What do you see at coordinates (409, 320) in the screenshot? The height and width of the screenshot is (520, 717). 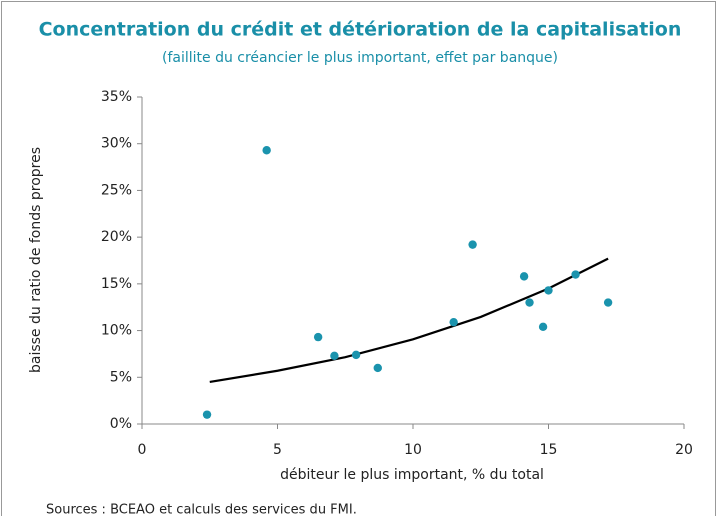 I see `trend-line` at bounding box center [409, 320].